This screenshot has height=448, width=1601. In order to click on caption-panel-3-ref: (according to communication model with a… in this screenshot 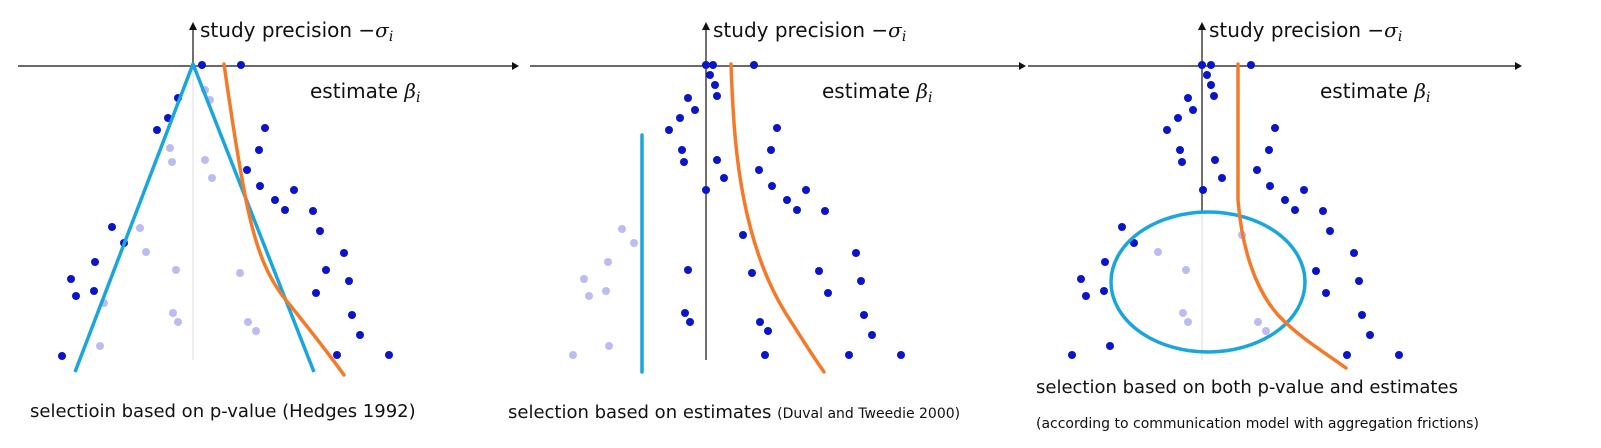, I will do `click(1257, 424)`.